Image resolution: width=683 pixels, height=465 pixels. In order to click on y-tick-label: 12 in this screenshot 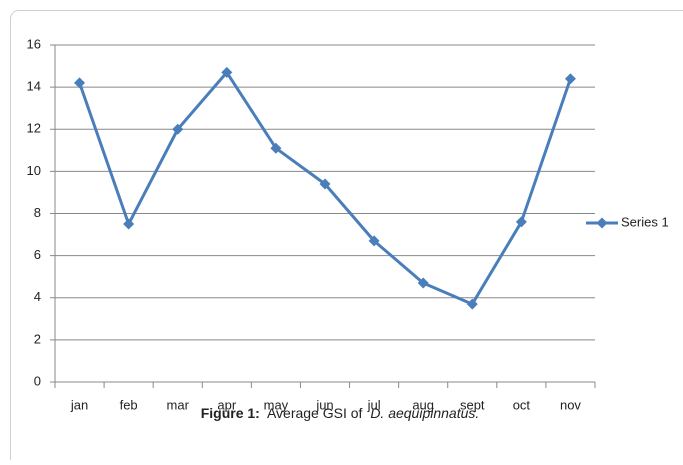, I will do `click(34, 128)`.